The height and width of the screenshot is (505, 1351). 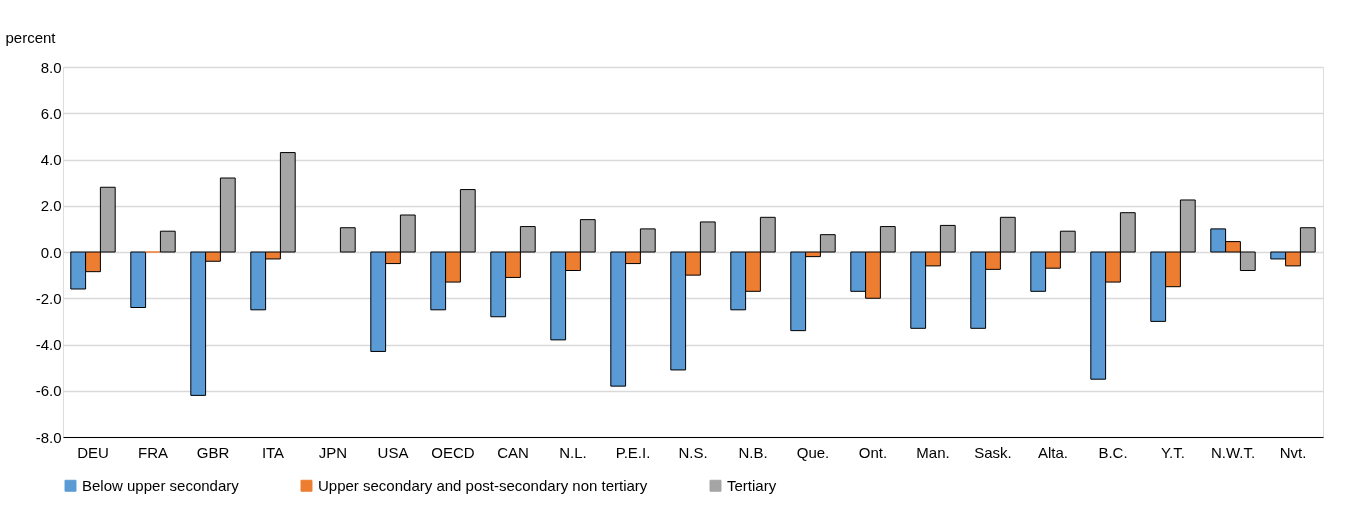 What do you see at coordinates (393, 452) in the screenshot?
I see `x-tick-label: USA` at bounding box center [393, 452].